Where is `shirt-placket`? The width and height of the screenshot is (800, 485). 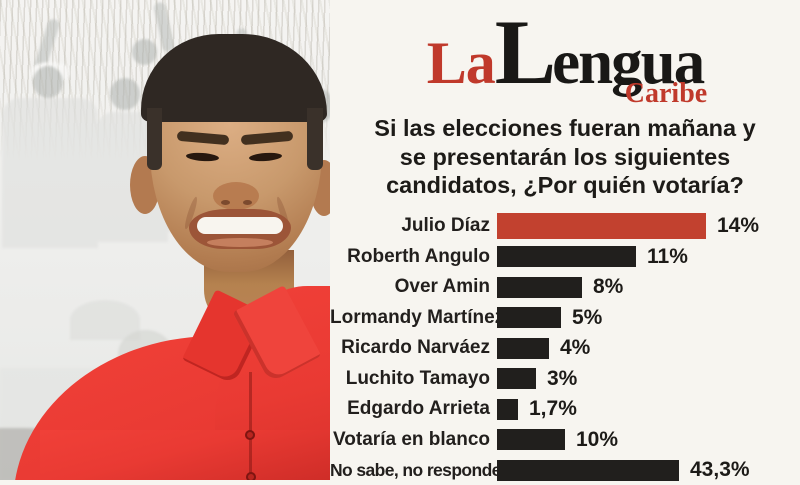 shirt-placket is located at coordinates (250, 426).